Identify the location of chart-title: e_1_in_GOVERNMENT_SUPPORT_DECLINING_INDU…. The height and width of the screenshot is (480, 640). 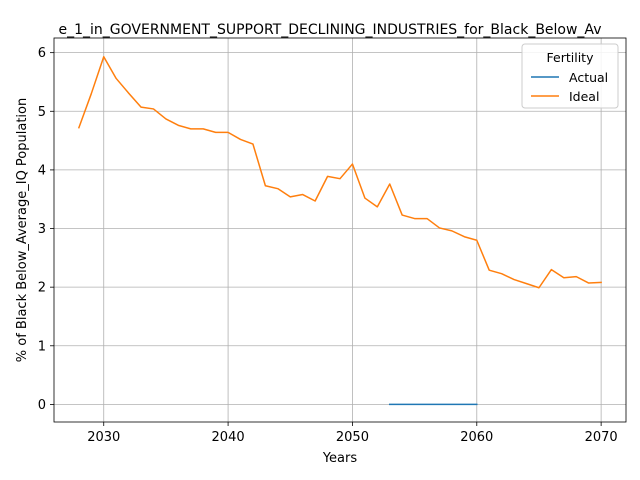
(330, 30).